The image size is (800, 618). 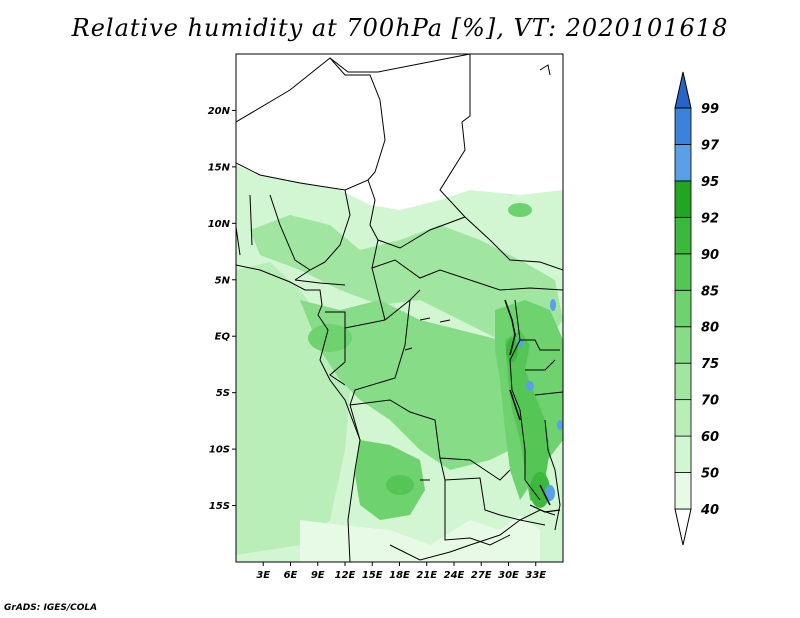 I want to click on field-congo-basin, so click(x=422, y=385).